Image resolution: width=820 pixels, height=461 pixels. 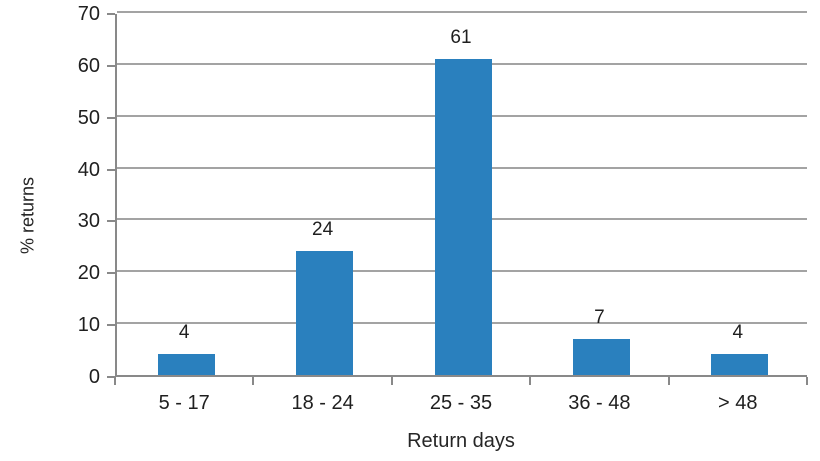 What do you see at coordinates (88, 273) in the screenshot?
I see `y-tick-label: 20` at bounding box center [88, 273].